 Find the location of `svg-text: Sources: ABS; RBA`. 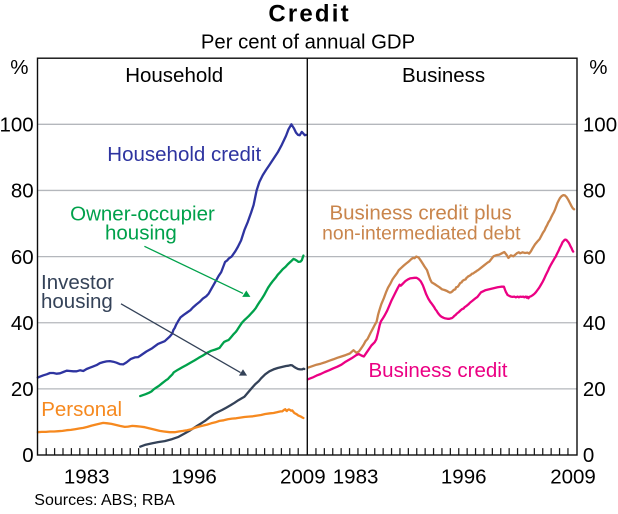

svg-text: Sources: ABS; RBA is located at coordinates (104, 500).